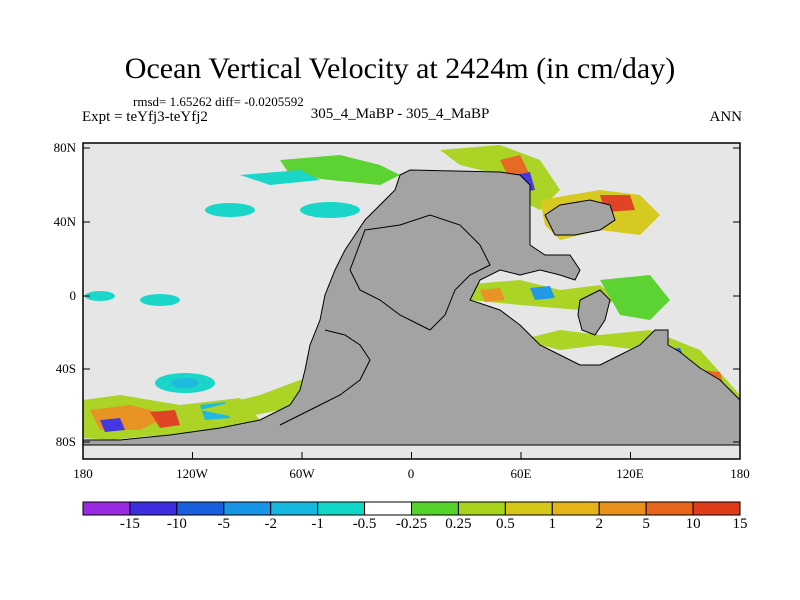 Image resolution: width=800 pixels, height=600 pixels. What do you see at coordinates (411, 473) in the screenshot?
I see `lon-label: 0` at bounding box center [411, 473].